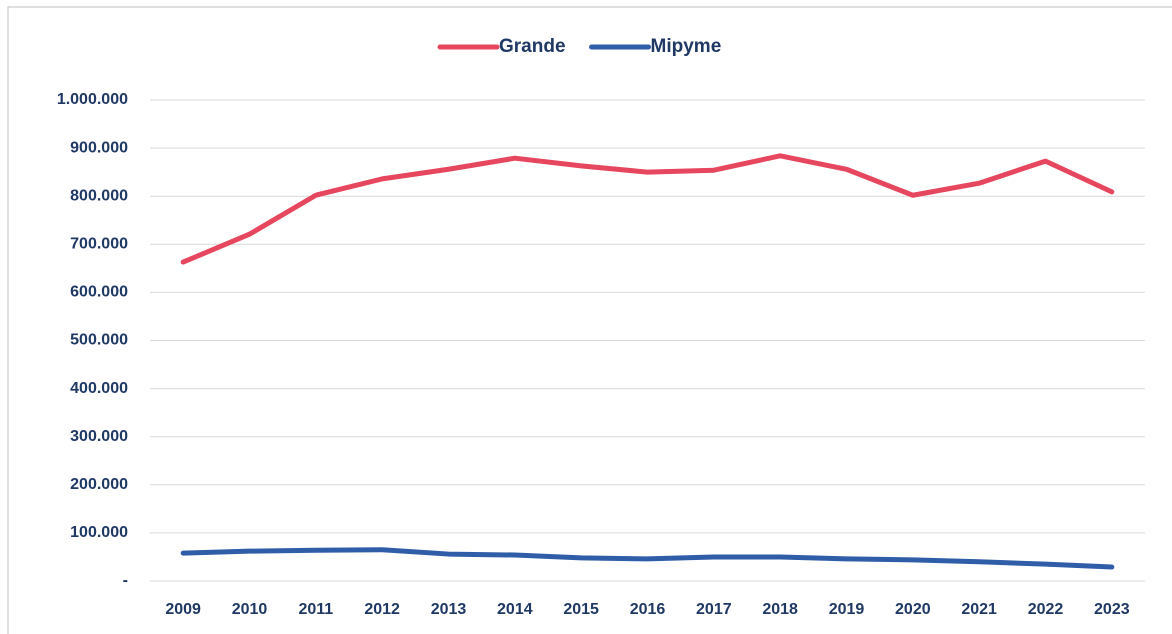 This screenshot has width=1172, height=634. What do you see at coordinates (250, 609) in the screenshot?
I see `x-tick-label: 2010` at bounding box center [250, 609].